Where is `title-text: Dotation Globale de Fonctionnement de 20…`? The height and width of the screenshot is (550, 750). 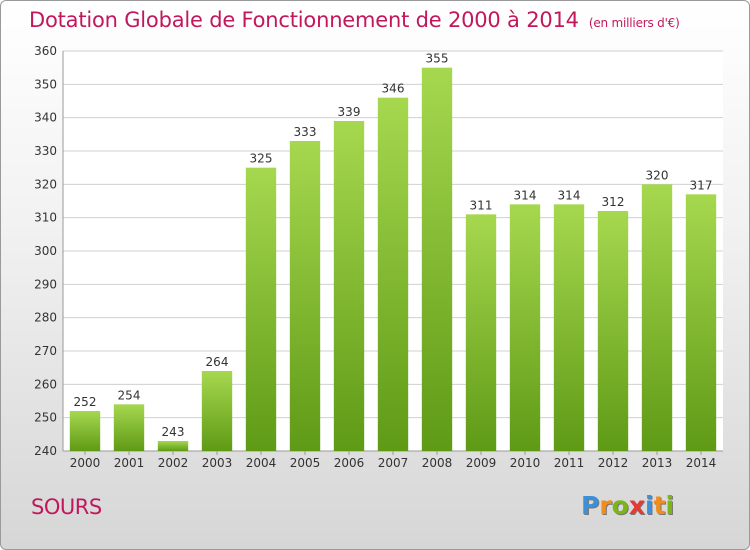 title-text: Dotation Globale de Fonctionnement de 20… is located at coordinates (304, 20).